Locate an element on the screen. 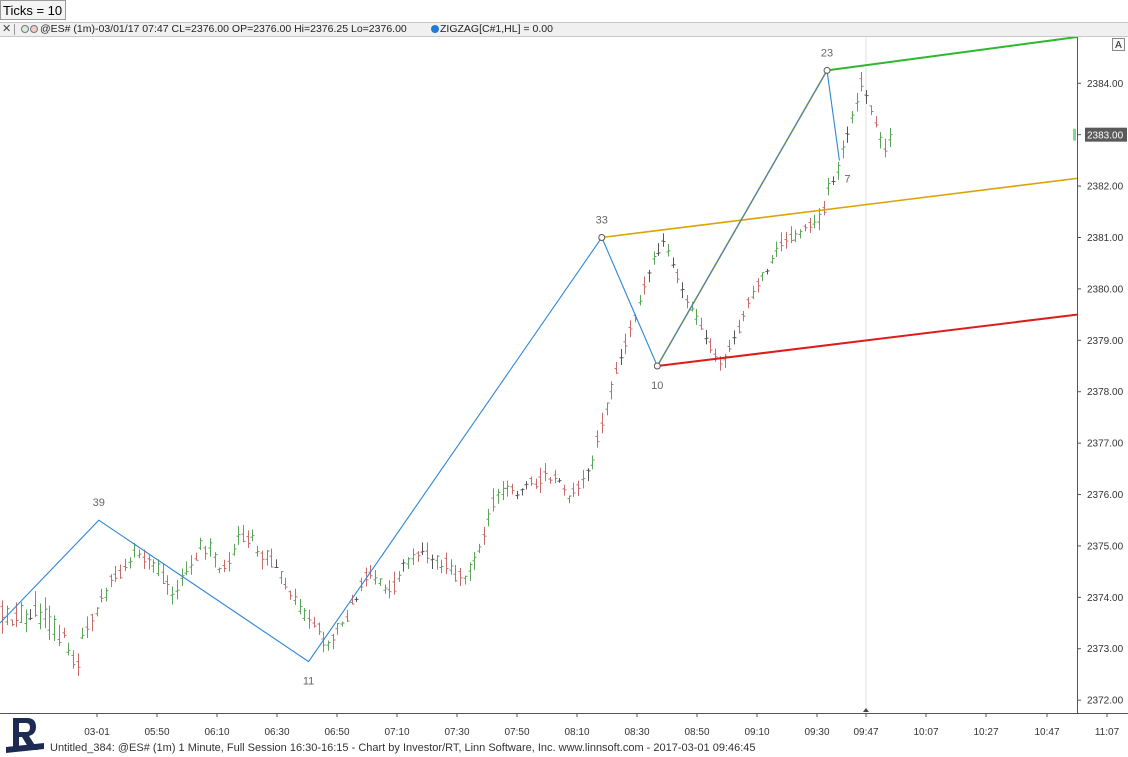 This screenshot has height=757, width=1128. x-tick-label: 07:30 is located at coordinates (456, 732).